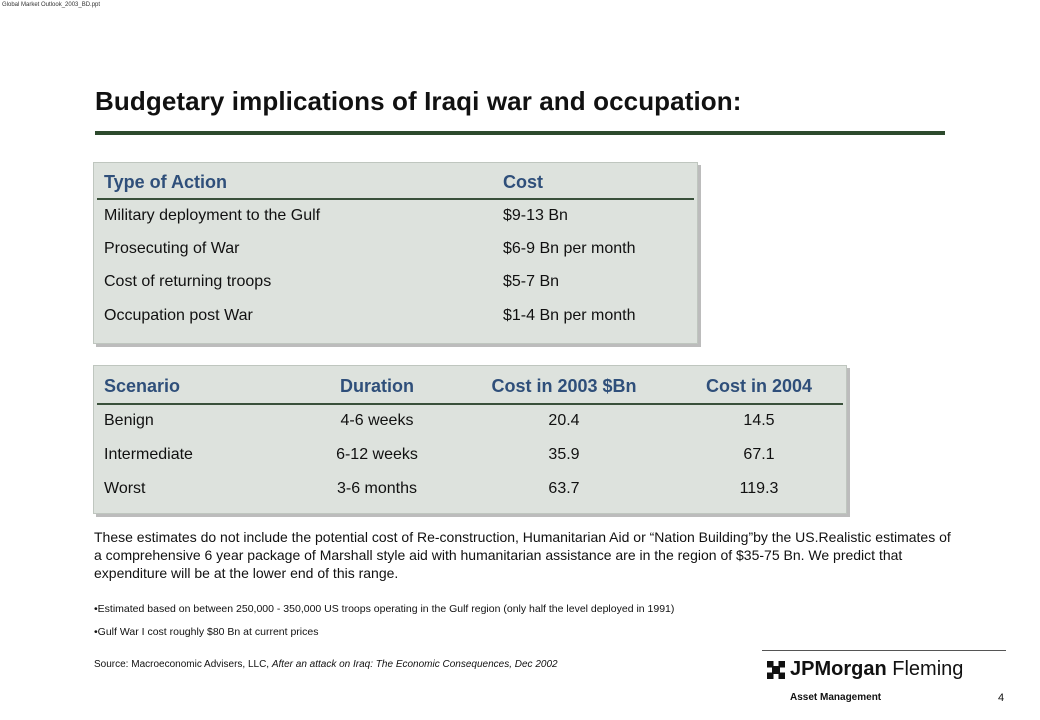 The width and height of the screenshot is (1040, 720). What do you see at coordinates (759, 488) in the screenshot?
I see `cost-2004-cell: 119.3` at bounding box center [759, 488].